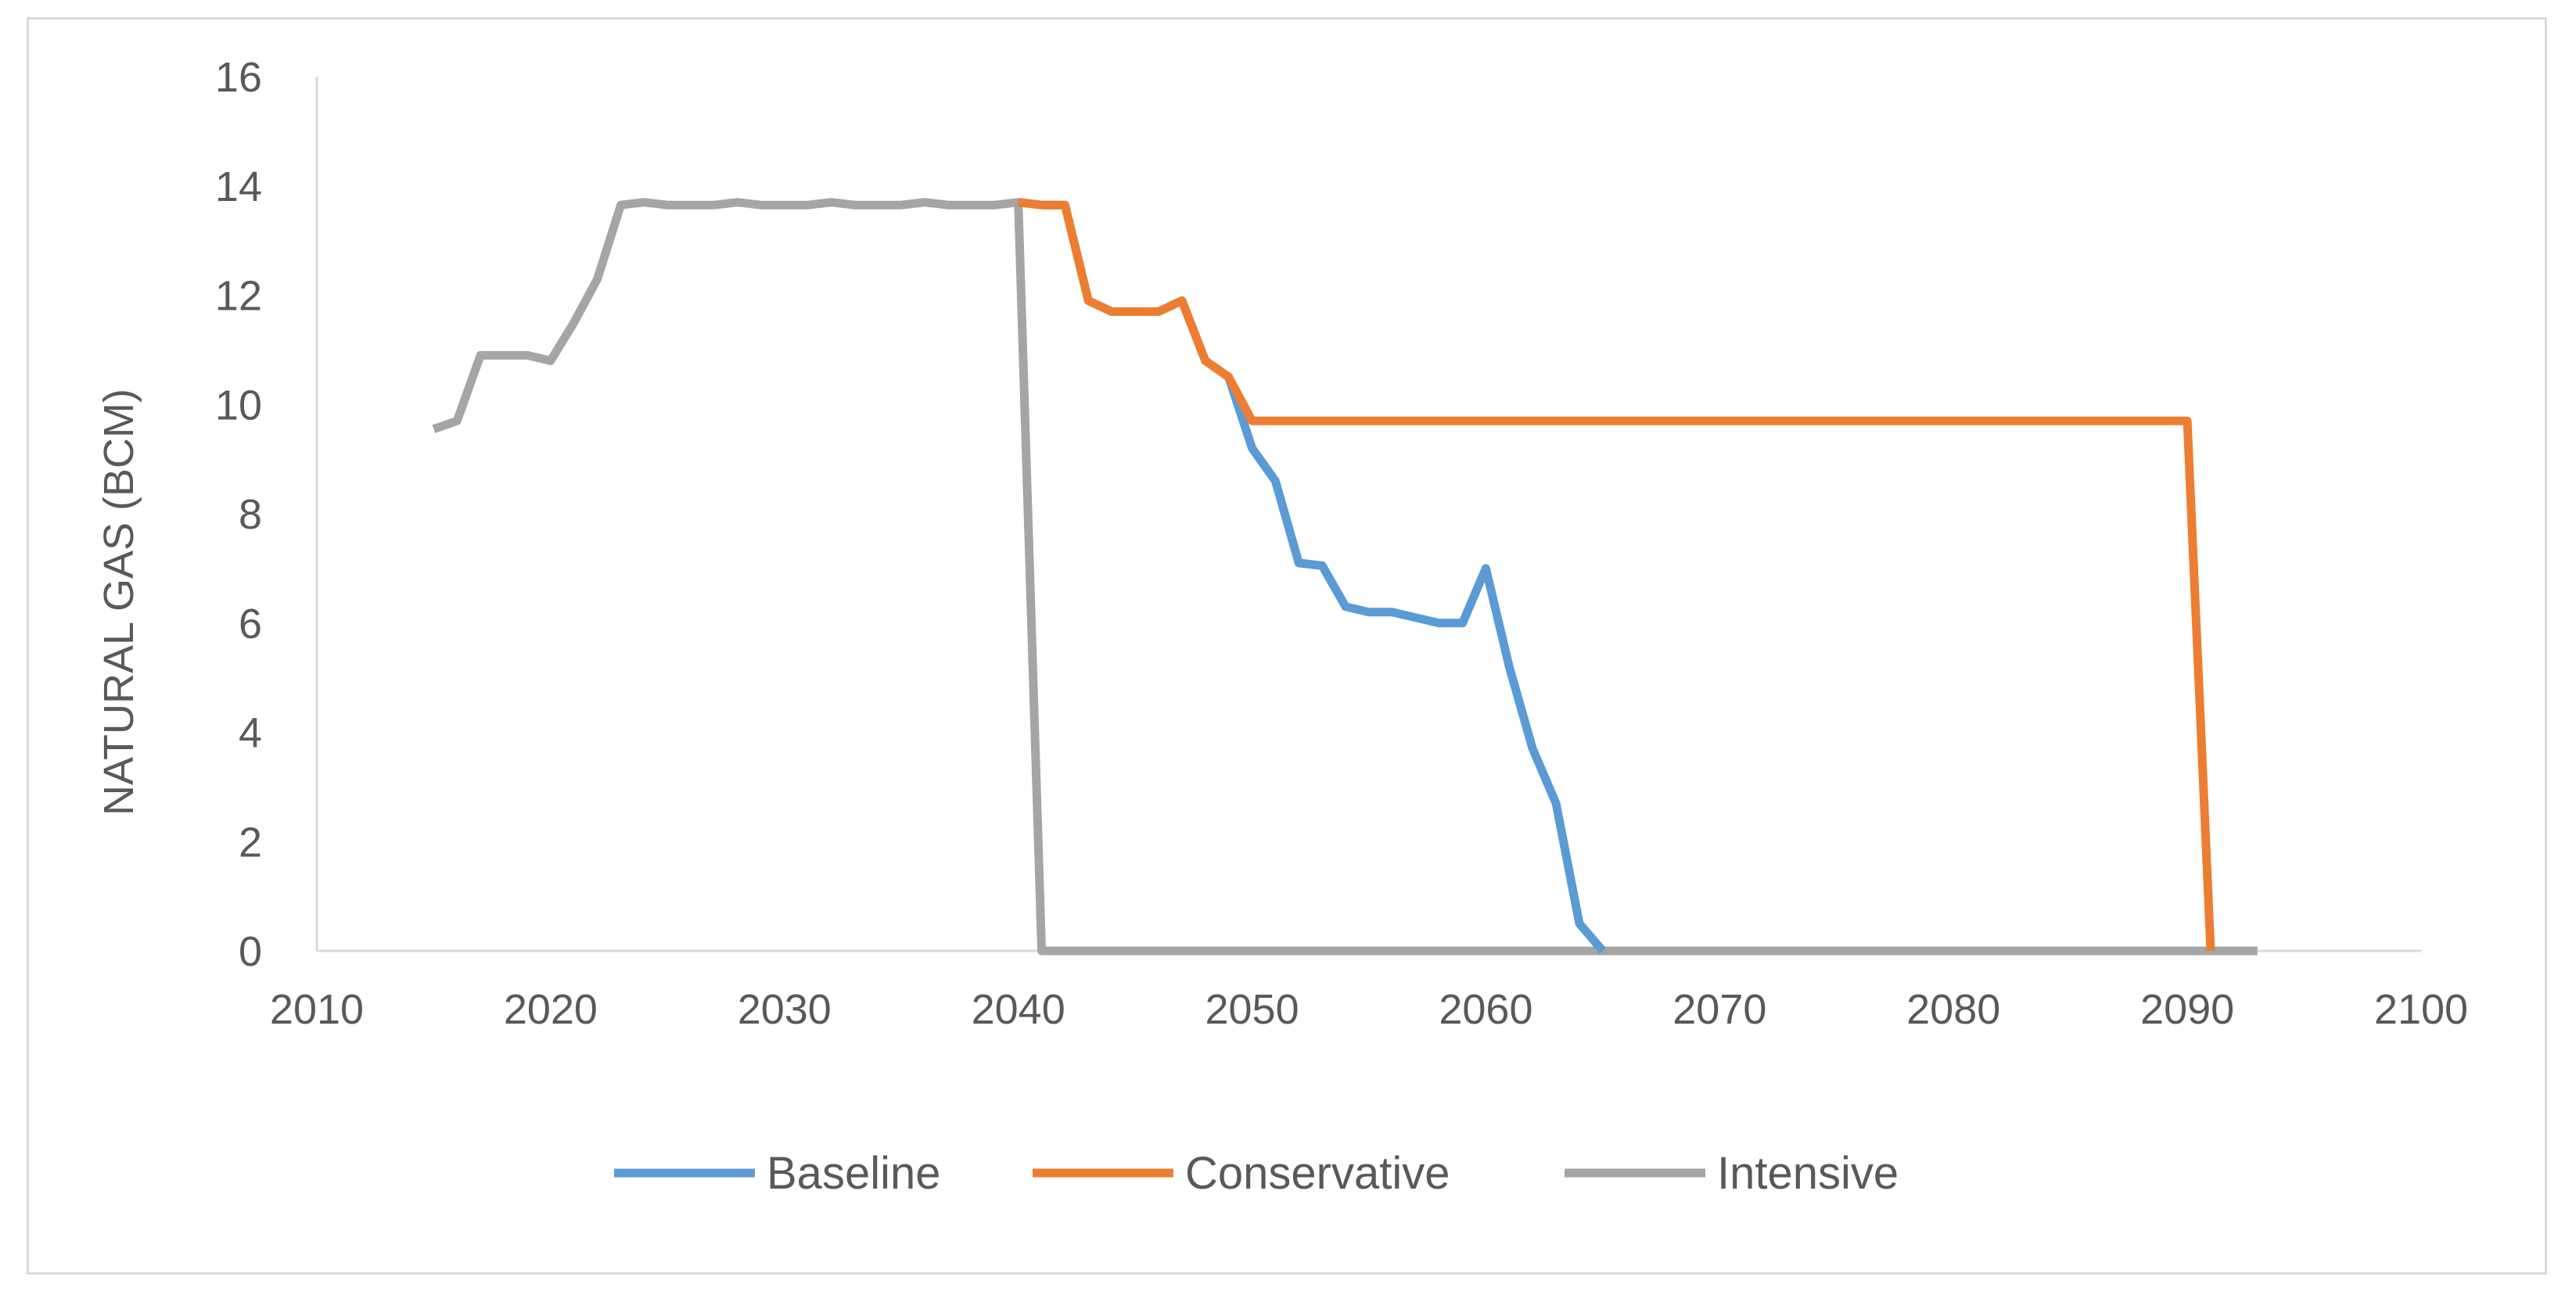  I want to click on x-tick-label: 2100, so click(2421, 1009).